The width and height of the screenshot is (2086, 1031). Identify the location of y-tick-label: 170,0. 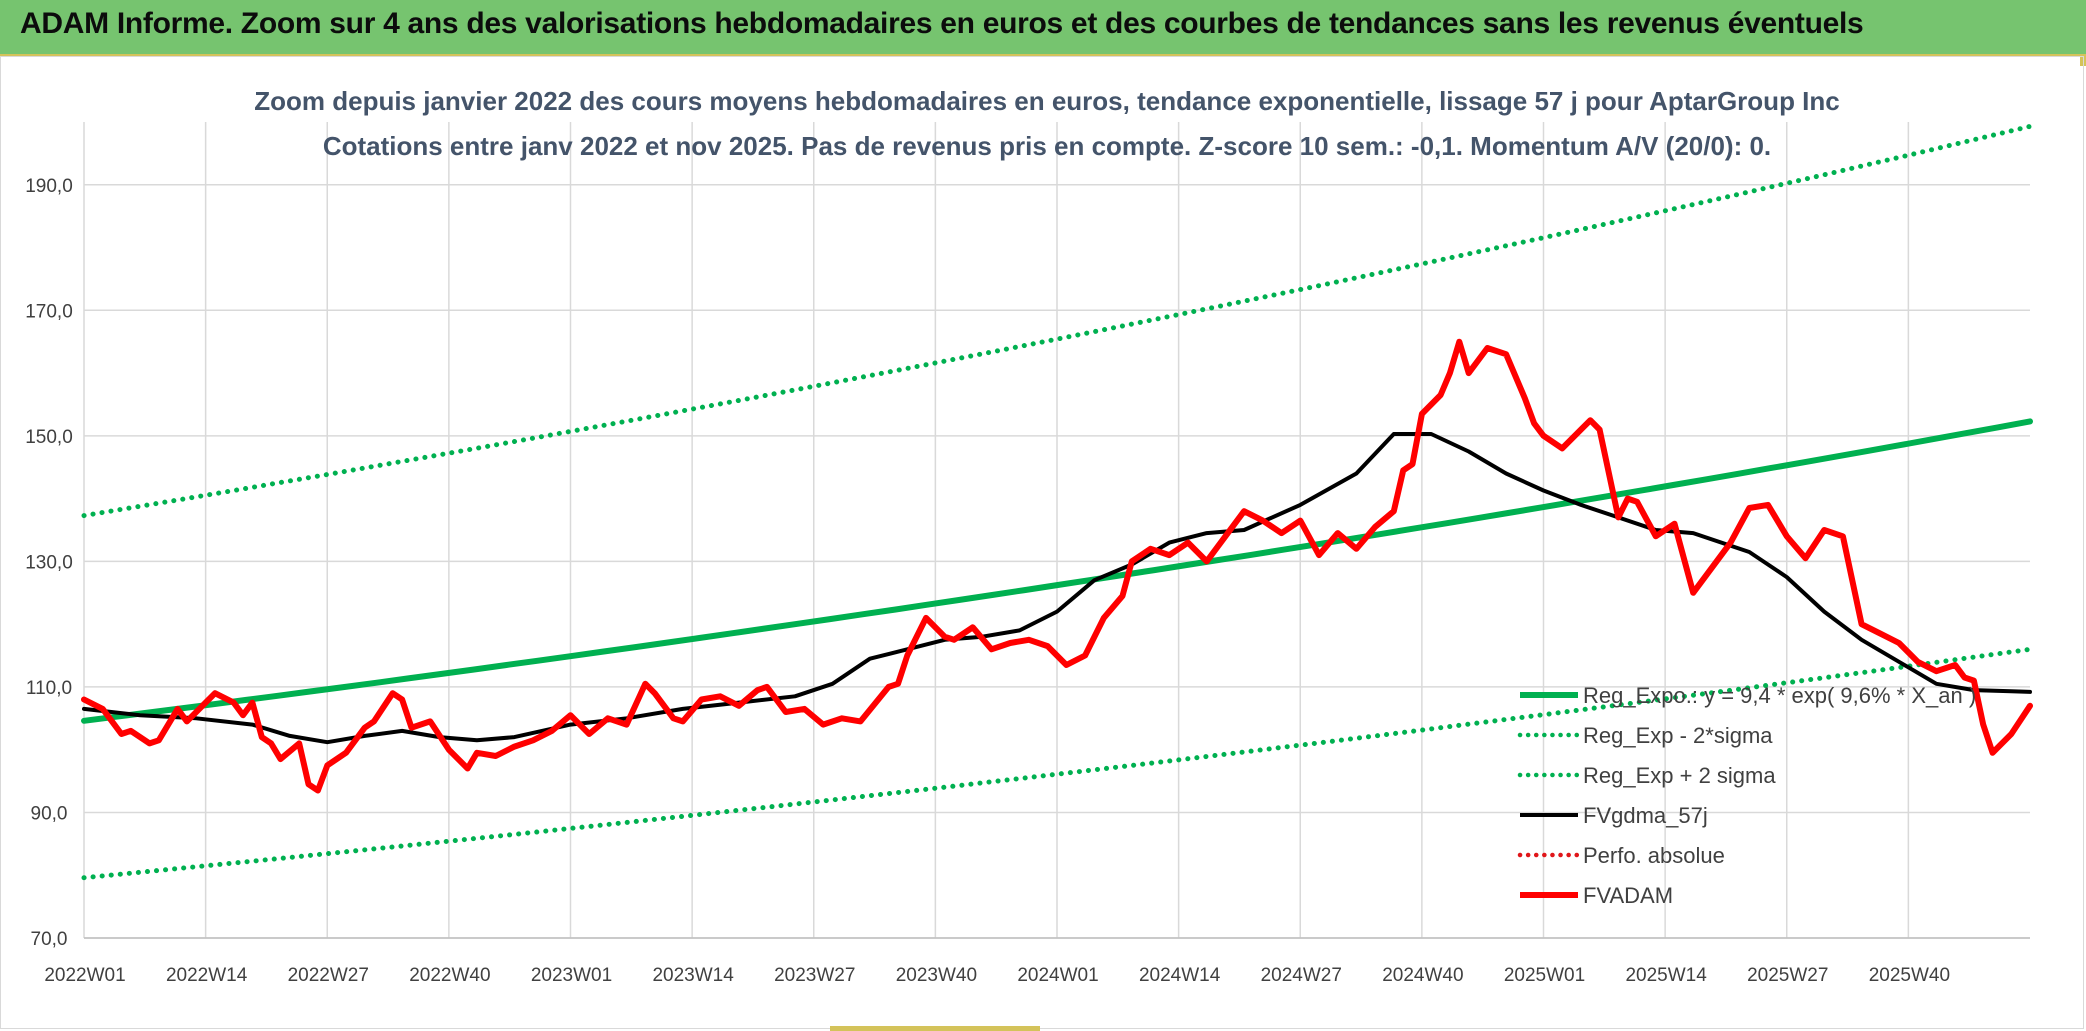
(49, 311).